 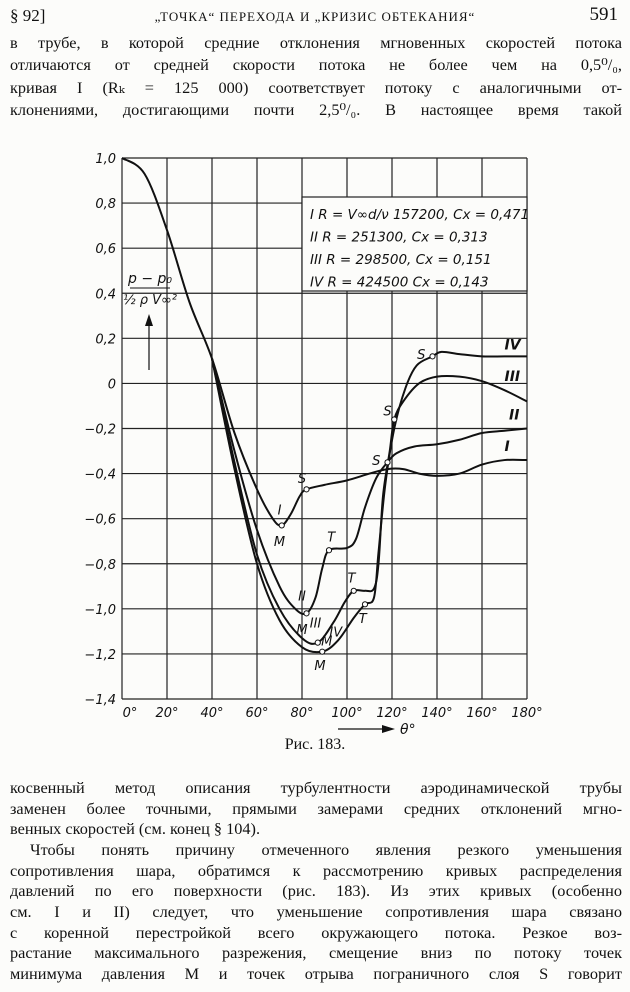 What do you see at coordinates (100, 655) in the screenshot?
I see `y-tick-label: −1,2` at bounding box center [100, 655].